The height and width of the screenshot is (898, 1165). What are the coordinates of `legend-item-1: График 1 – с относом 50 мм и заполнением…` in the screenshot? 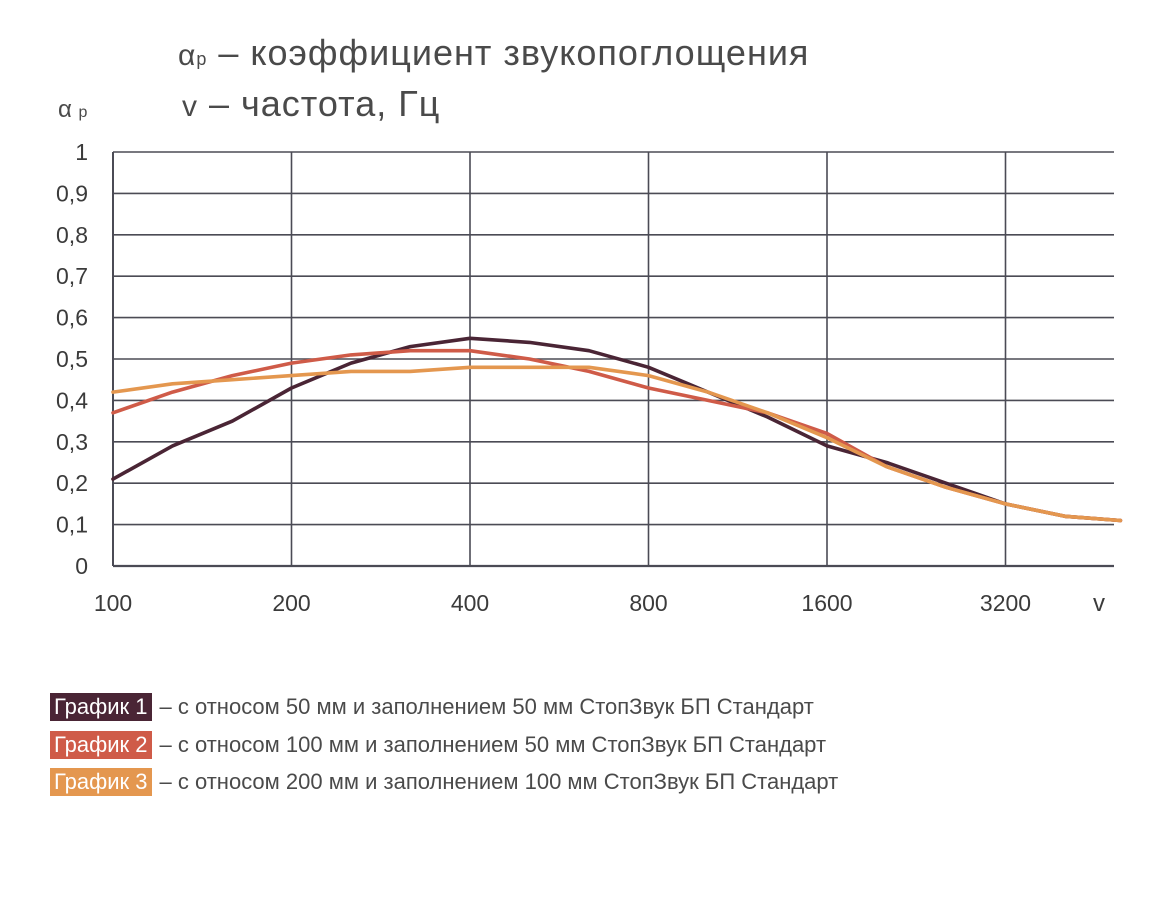 It's located at (432, 707).